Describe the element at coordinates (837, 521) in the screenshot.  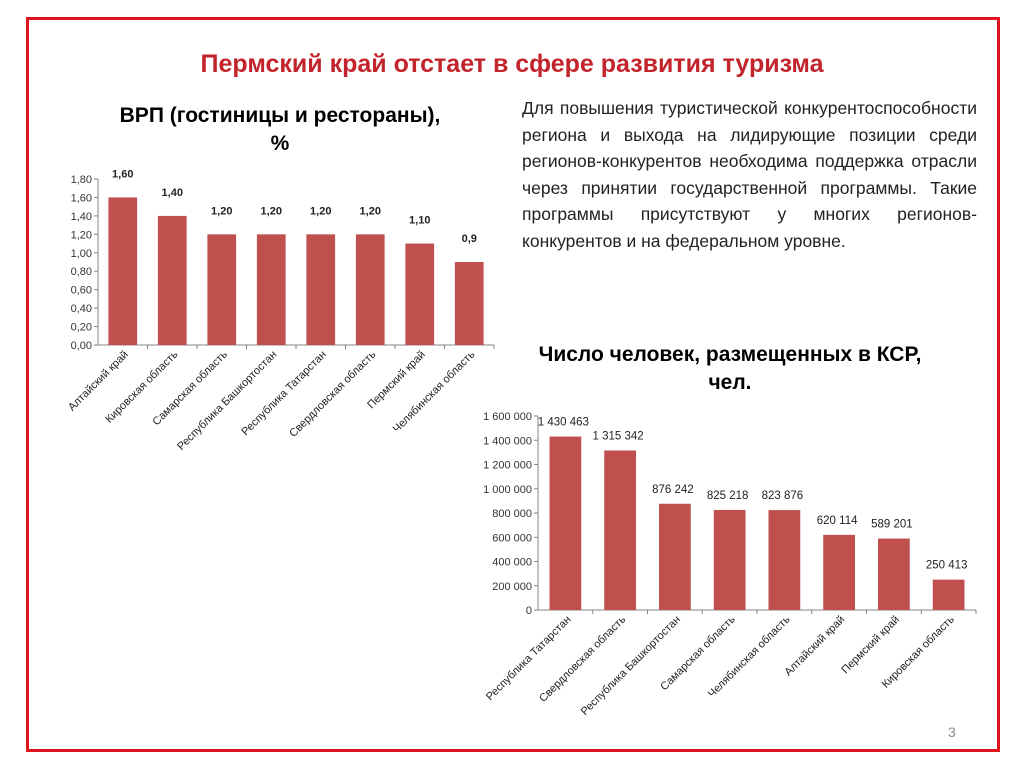
I see `chart2-data-label: 620 114` at that location.